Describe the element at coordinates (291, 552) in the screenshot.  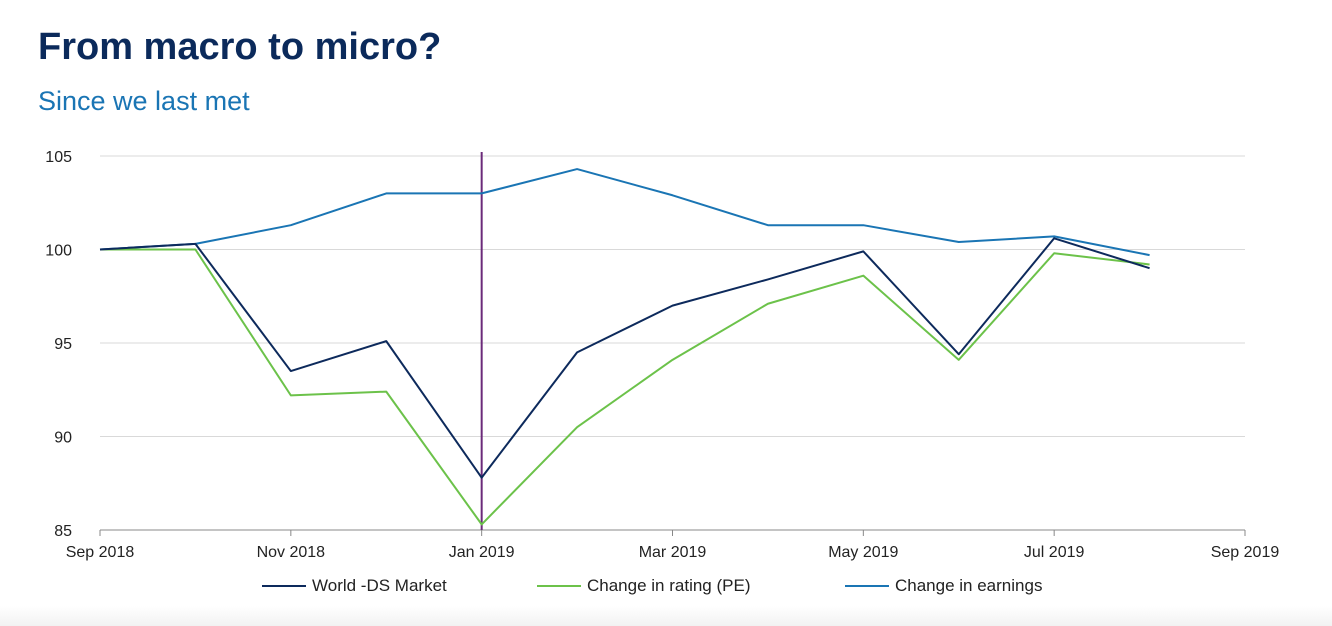
I see `x-tick-label: Nov 2018` at that location.